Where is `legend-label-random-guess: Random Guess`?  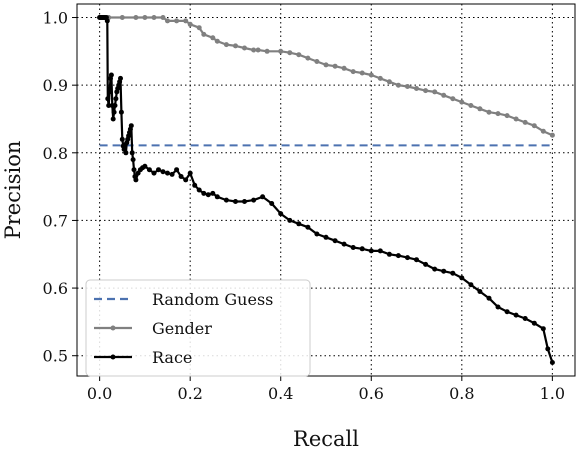 legend-label-random-guess: Random Guess is located at coordinates (212, 299).